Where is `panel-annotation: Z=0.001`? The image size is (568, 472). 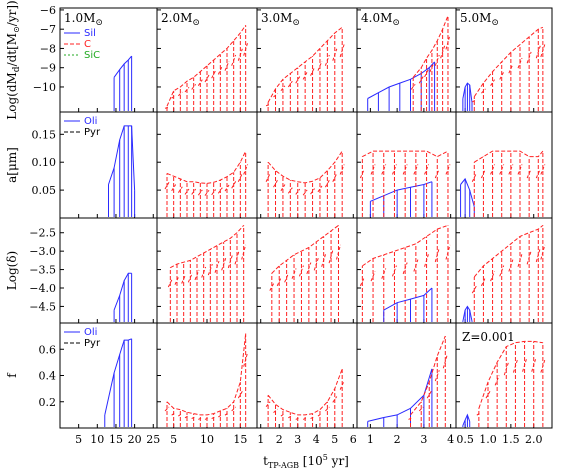
panel-annotation: Z=0.001 is located at coordinates (488, 337).